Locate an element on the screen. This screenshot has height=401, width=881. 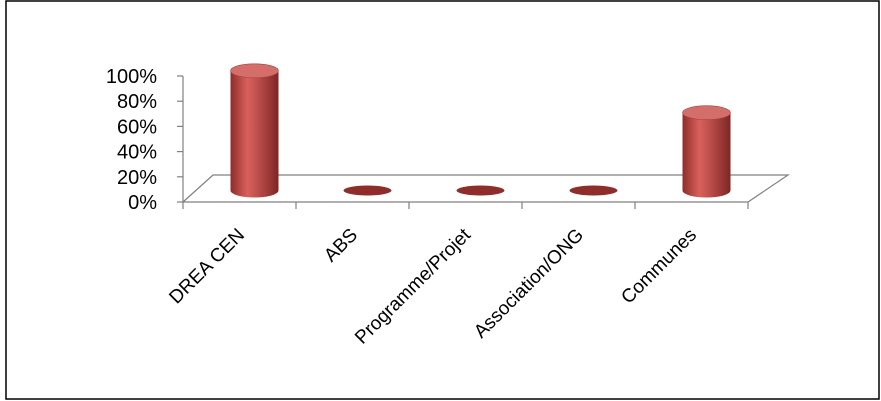
bar-abs is located at coordinates (367, 190).